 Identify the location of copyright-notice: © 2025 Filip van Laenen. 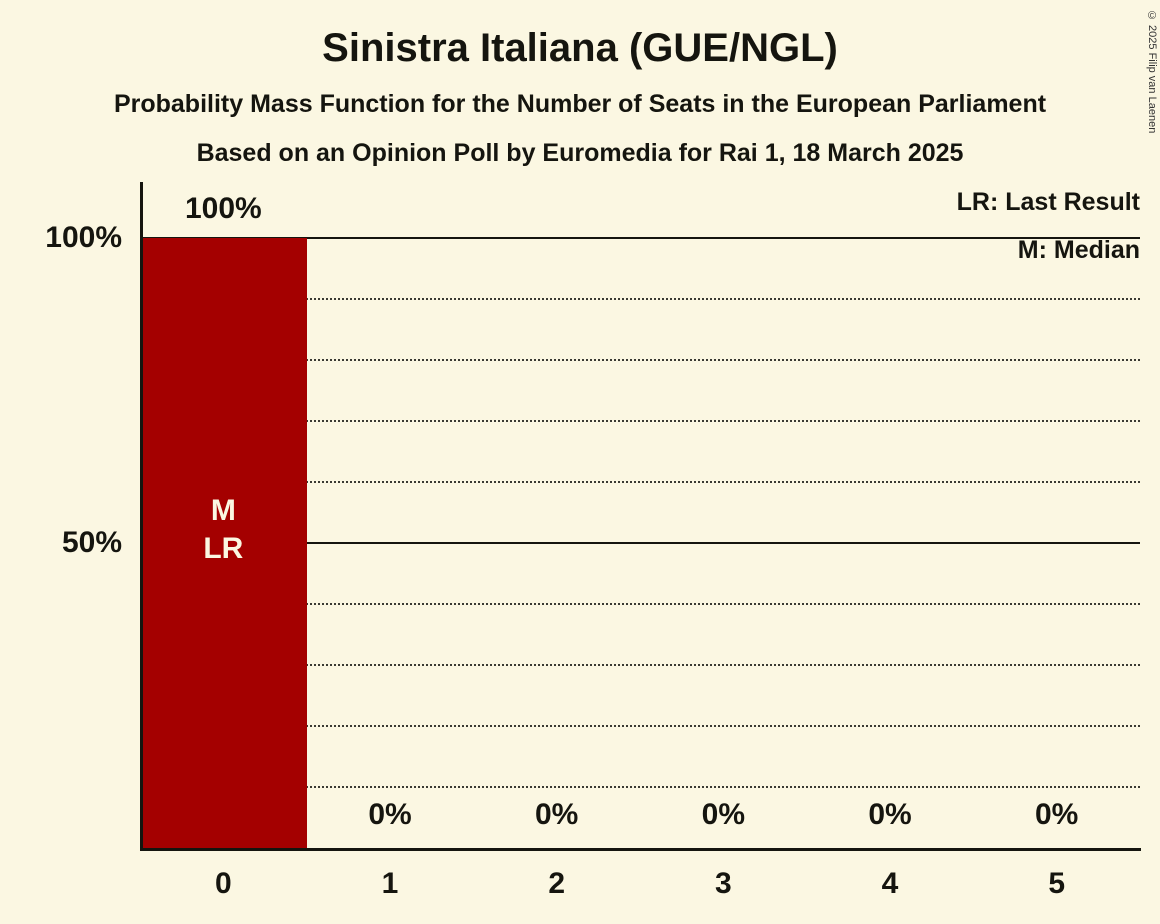
(1152, 72).